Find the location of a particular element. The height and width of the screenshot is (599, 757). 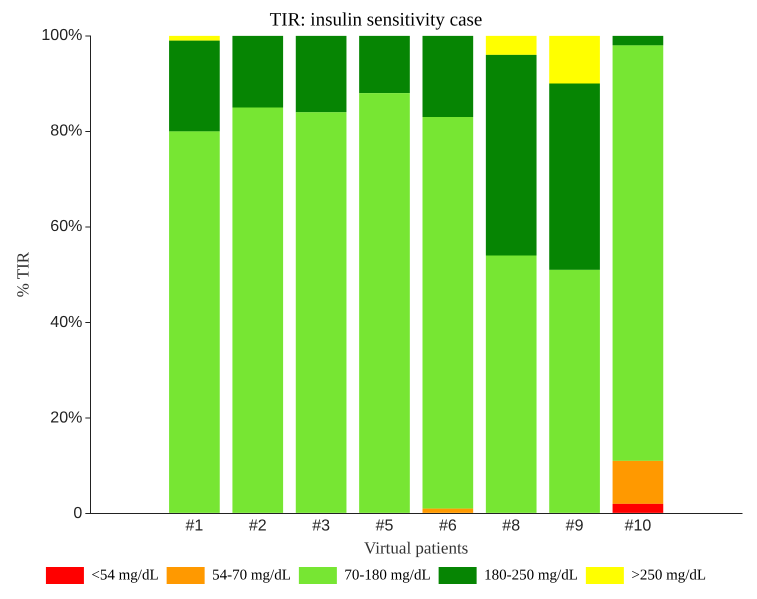

x-tick-label: #10 is located at coordinates (638, 525).